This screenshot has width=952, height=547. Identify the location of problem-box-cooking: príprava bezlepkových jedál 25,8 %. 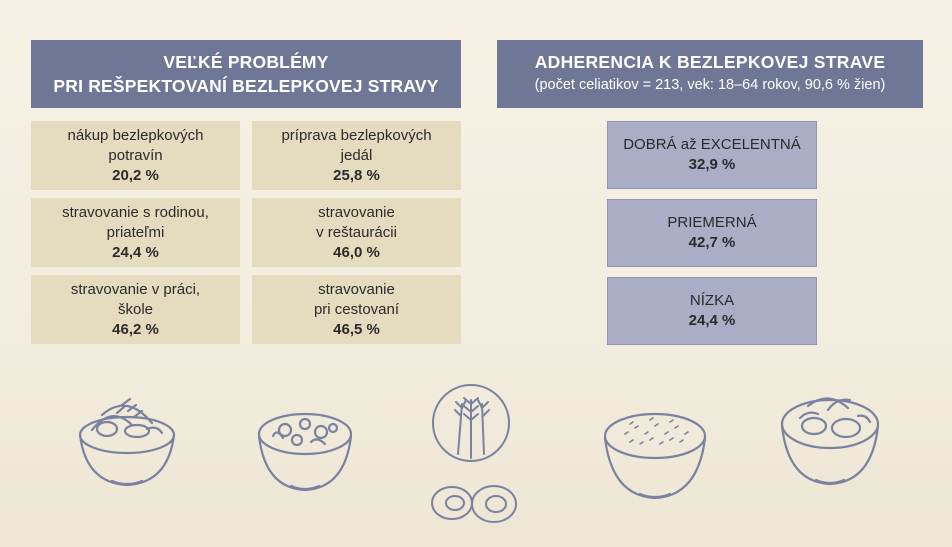
(356, 155).